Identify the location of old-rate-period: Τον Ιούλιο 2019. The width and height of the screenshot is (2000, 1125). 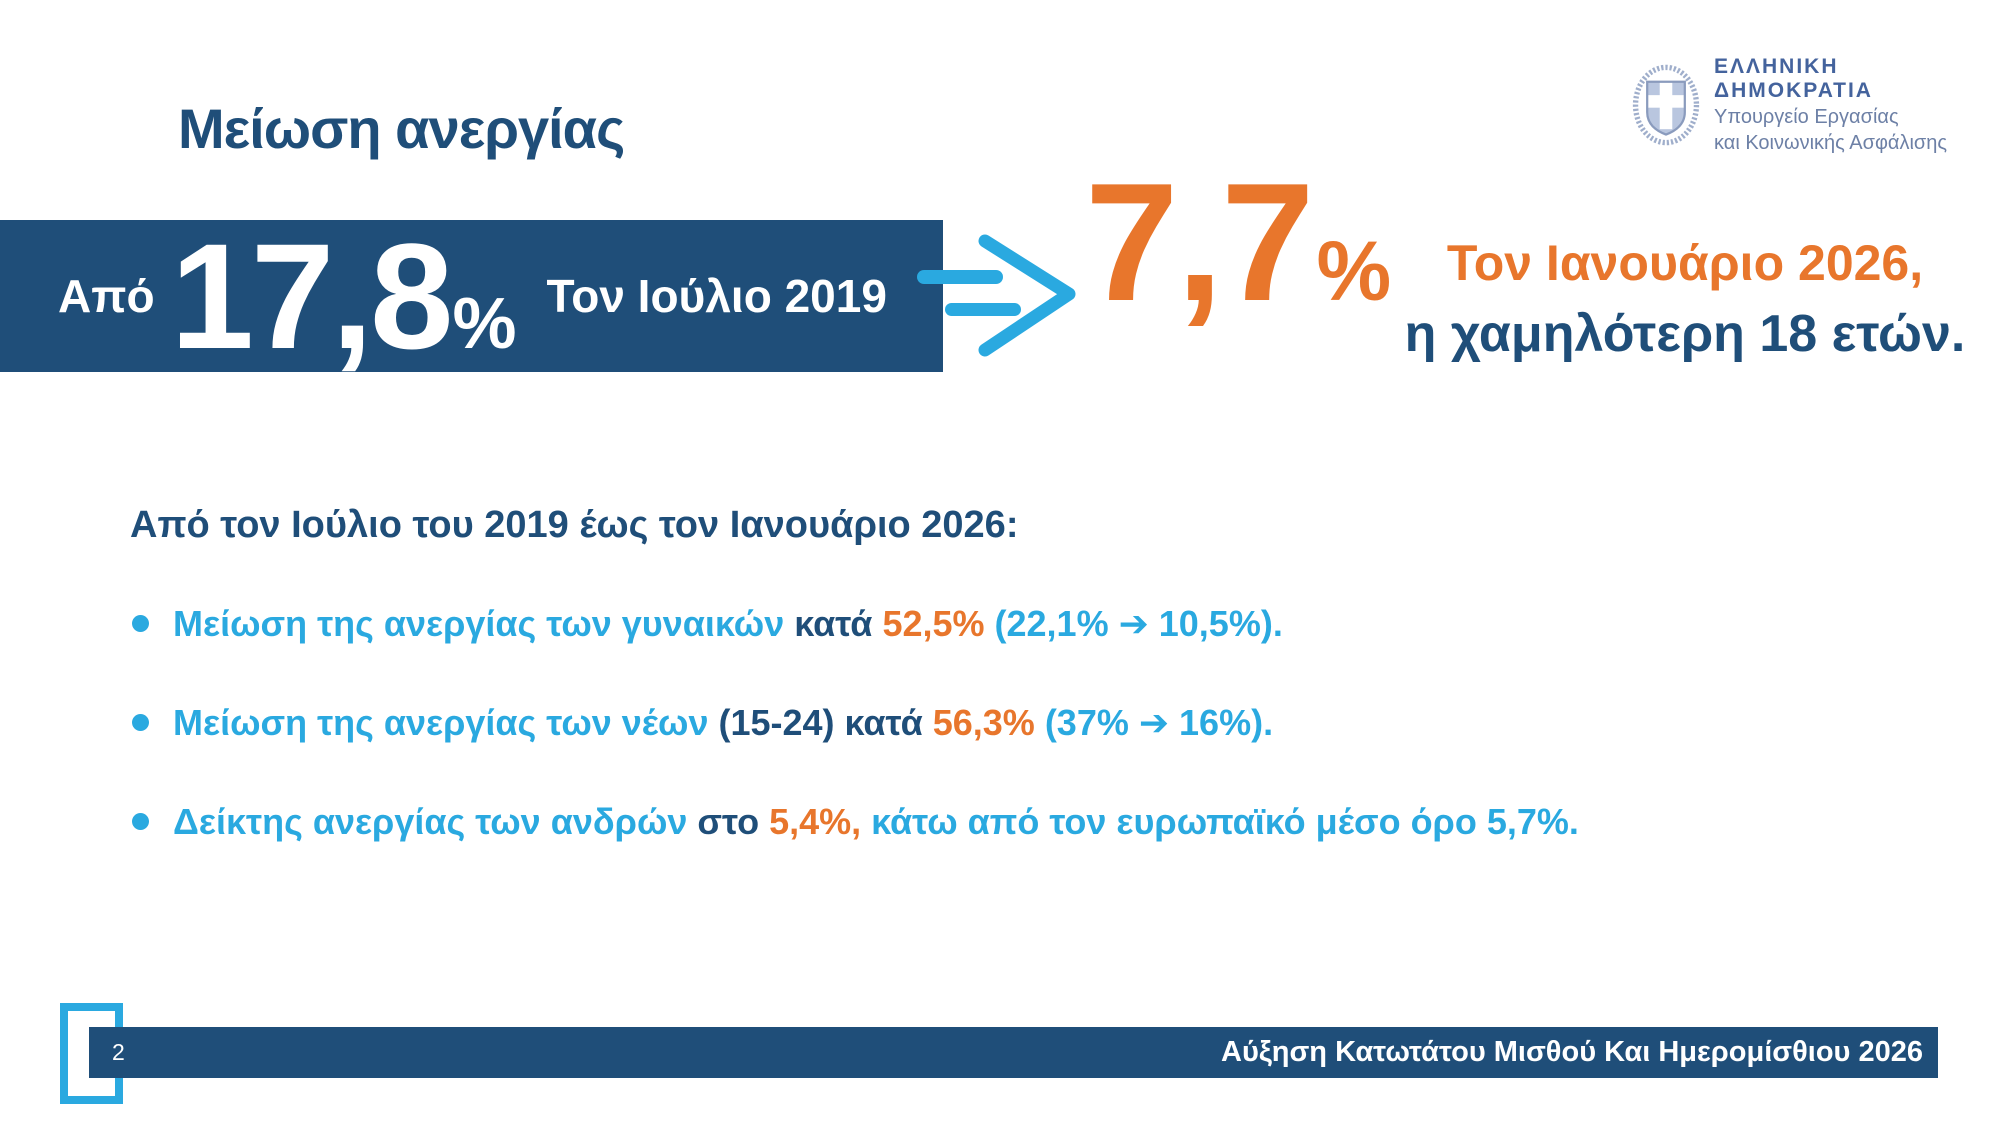
(716, 296).